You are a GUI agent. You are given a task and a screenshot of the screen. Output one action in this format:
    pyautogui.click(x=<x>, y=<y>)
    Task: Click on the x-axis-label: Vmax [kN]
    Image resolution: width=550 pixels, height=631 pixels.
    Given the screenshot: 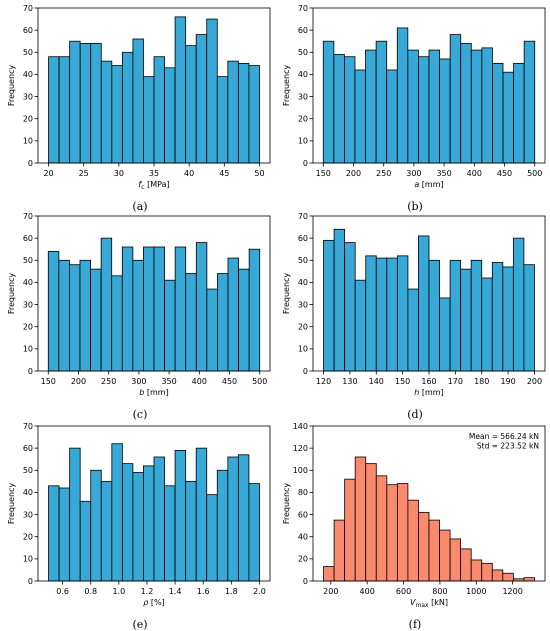 What is the action you would take?
    pyautogui.click(x=429, y=603)
    